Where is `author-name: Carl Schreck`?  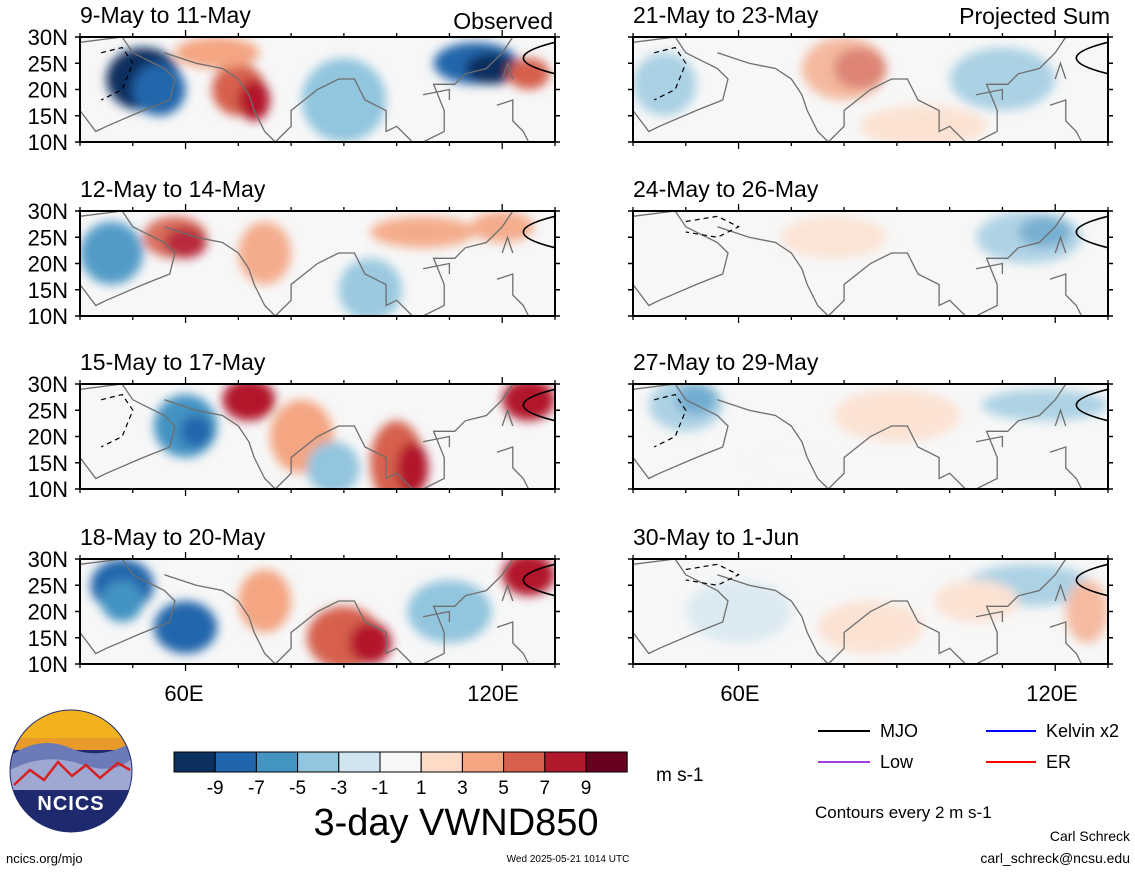 author-name: Carl Schreck is located at coordinates (1090, 836).